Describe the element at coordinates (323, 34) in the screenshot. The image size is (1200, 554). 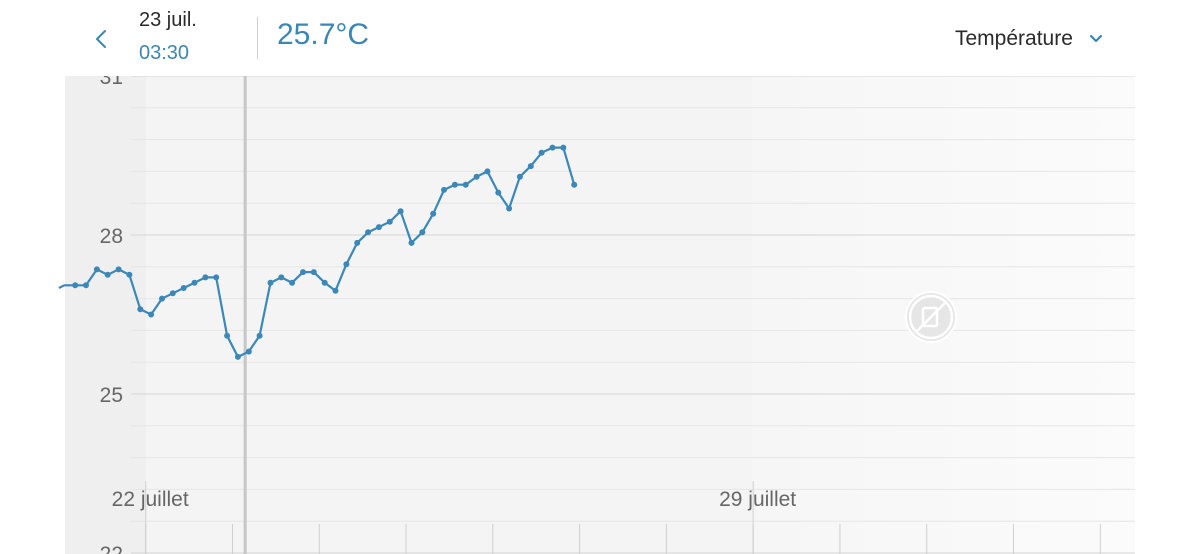
I see `temperature-reading: 25.7°C` at that location.